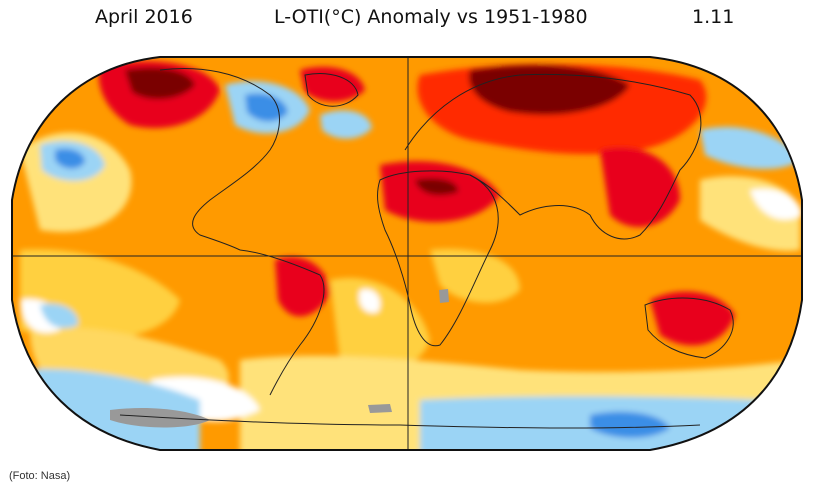 Image resolution: width=814 pixels, height=491 pixels. I want to click on photo-credit: (Foto: Nasa), so click(40, 476).